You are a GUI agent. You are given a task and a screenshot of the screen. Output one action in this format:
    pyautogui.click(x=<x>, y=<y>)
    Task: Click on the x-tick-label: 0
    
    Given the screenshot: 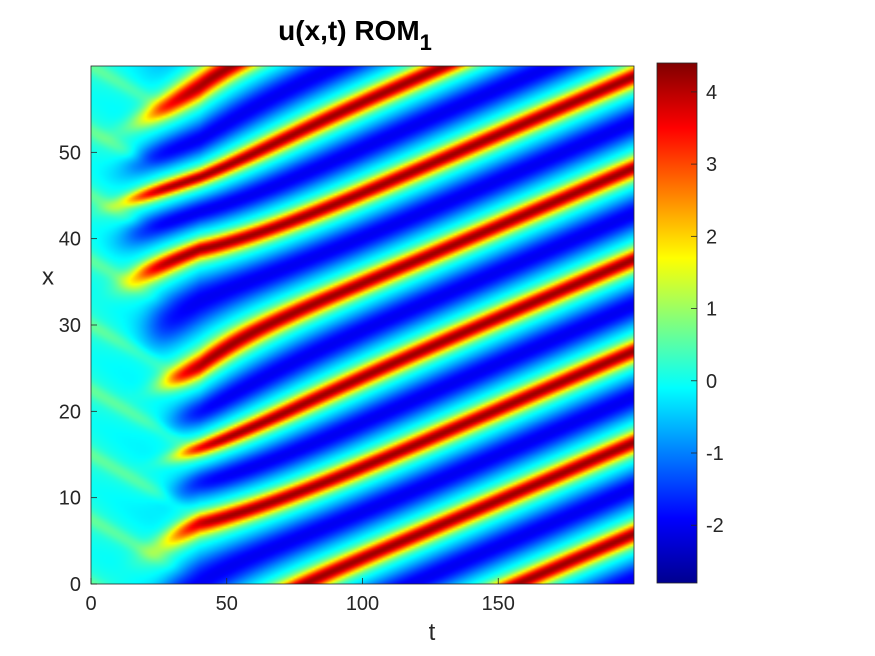 What is the action you would take?
    pyautogui.click(x=90, y=604)
    